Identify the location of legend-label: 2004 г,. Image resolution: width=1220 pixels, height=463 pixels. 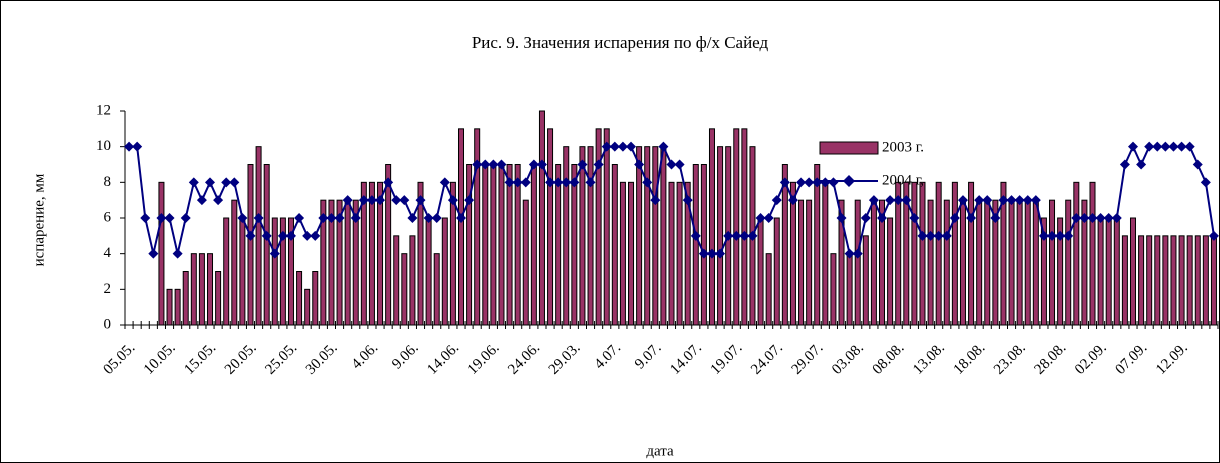
(903, 180).